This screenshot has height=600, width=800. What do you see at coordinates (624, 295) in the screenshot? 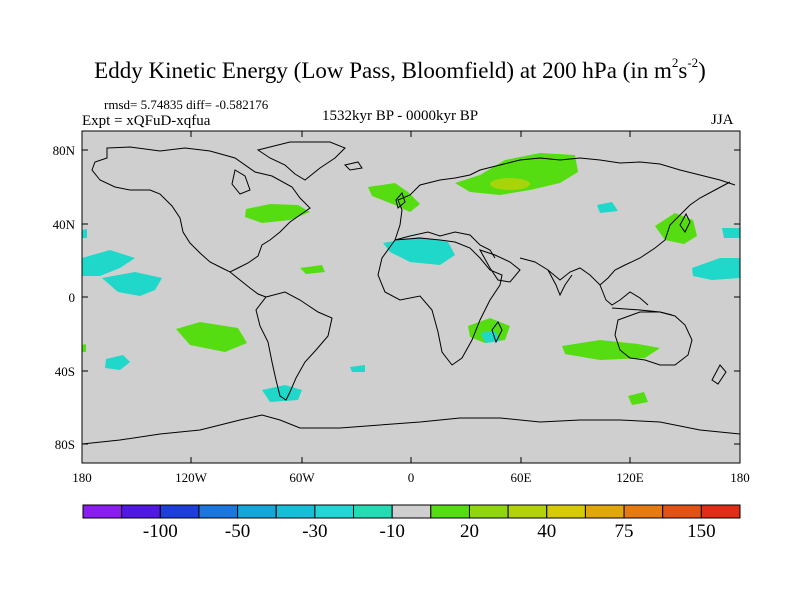
I see `coast-se-asia` at bounding box center [624, 295].